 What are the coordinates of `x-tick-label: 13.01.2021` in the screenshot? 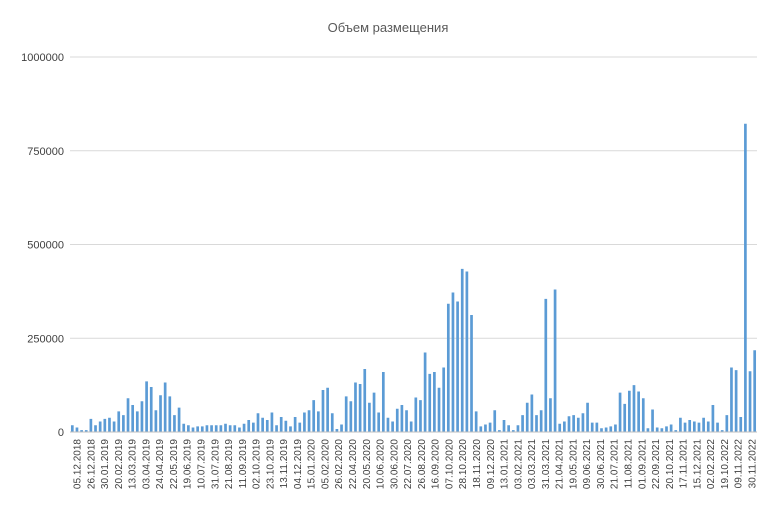 It's located at (505, 464).